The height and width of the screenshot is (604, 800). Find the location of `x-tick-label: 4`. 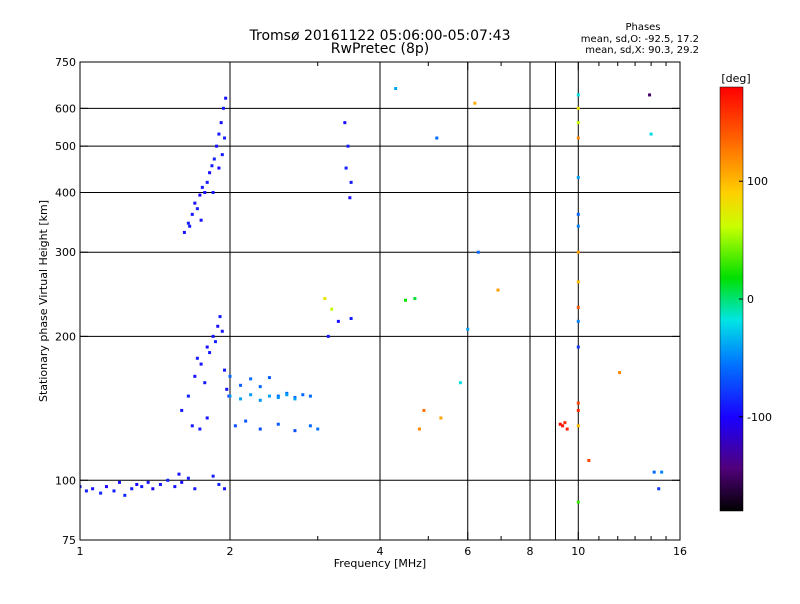

x-tick-label: 4 is located at coordinates (380, 551).